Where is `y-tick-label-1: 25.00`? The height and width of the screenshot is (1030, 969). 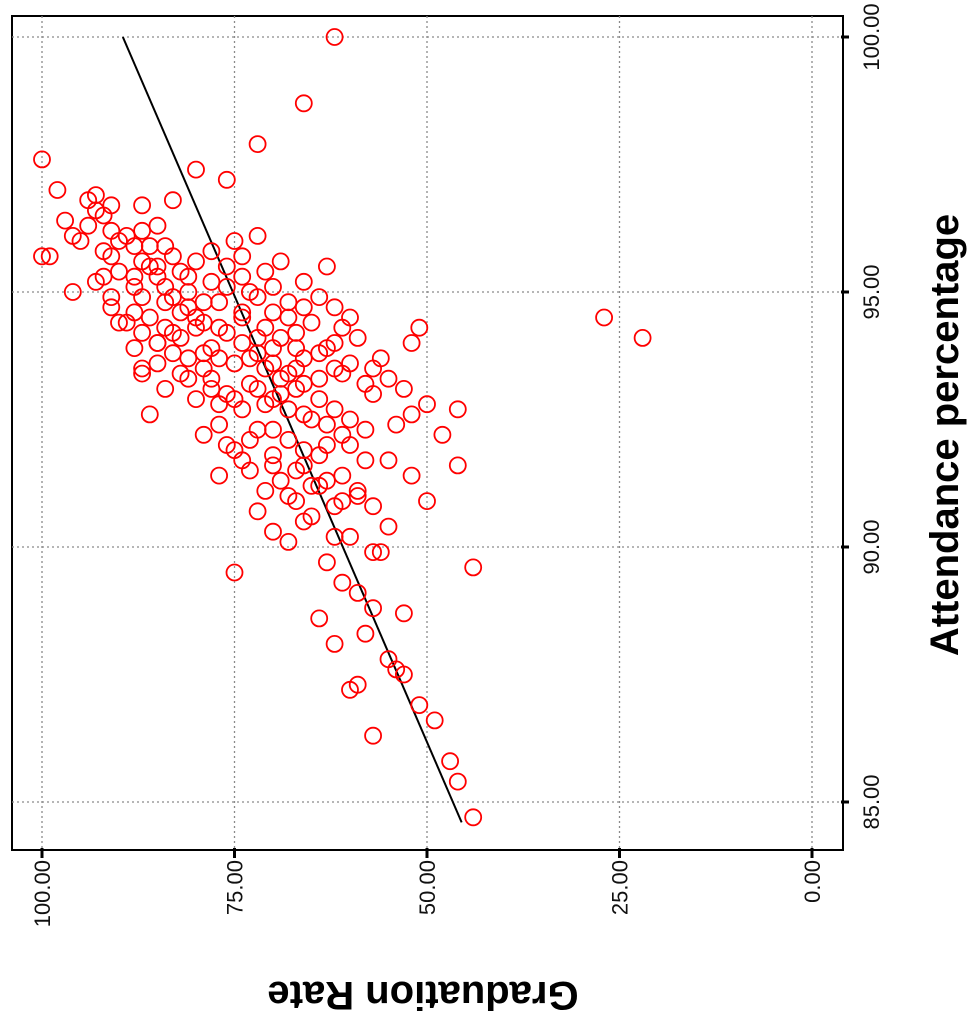 y-tick-label-1: 25.00 is located at coordinates (620, 887).